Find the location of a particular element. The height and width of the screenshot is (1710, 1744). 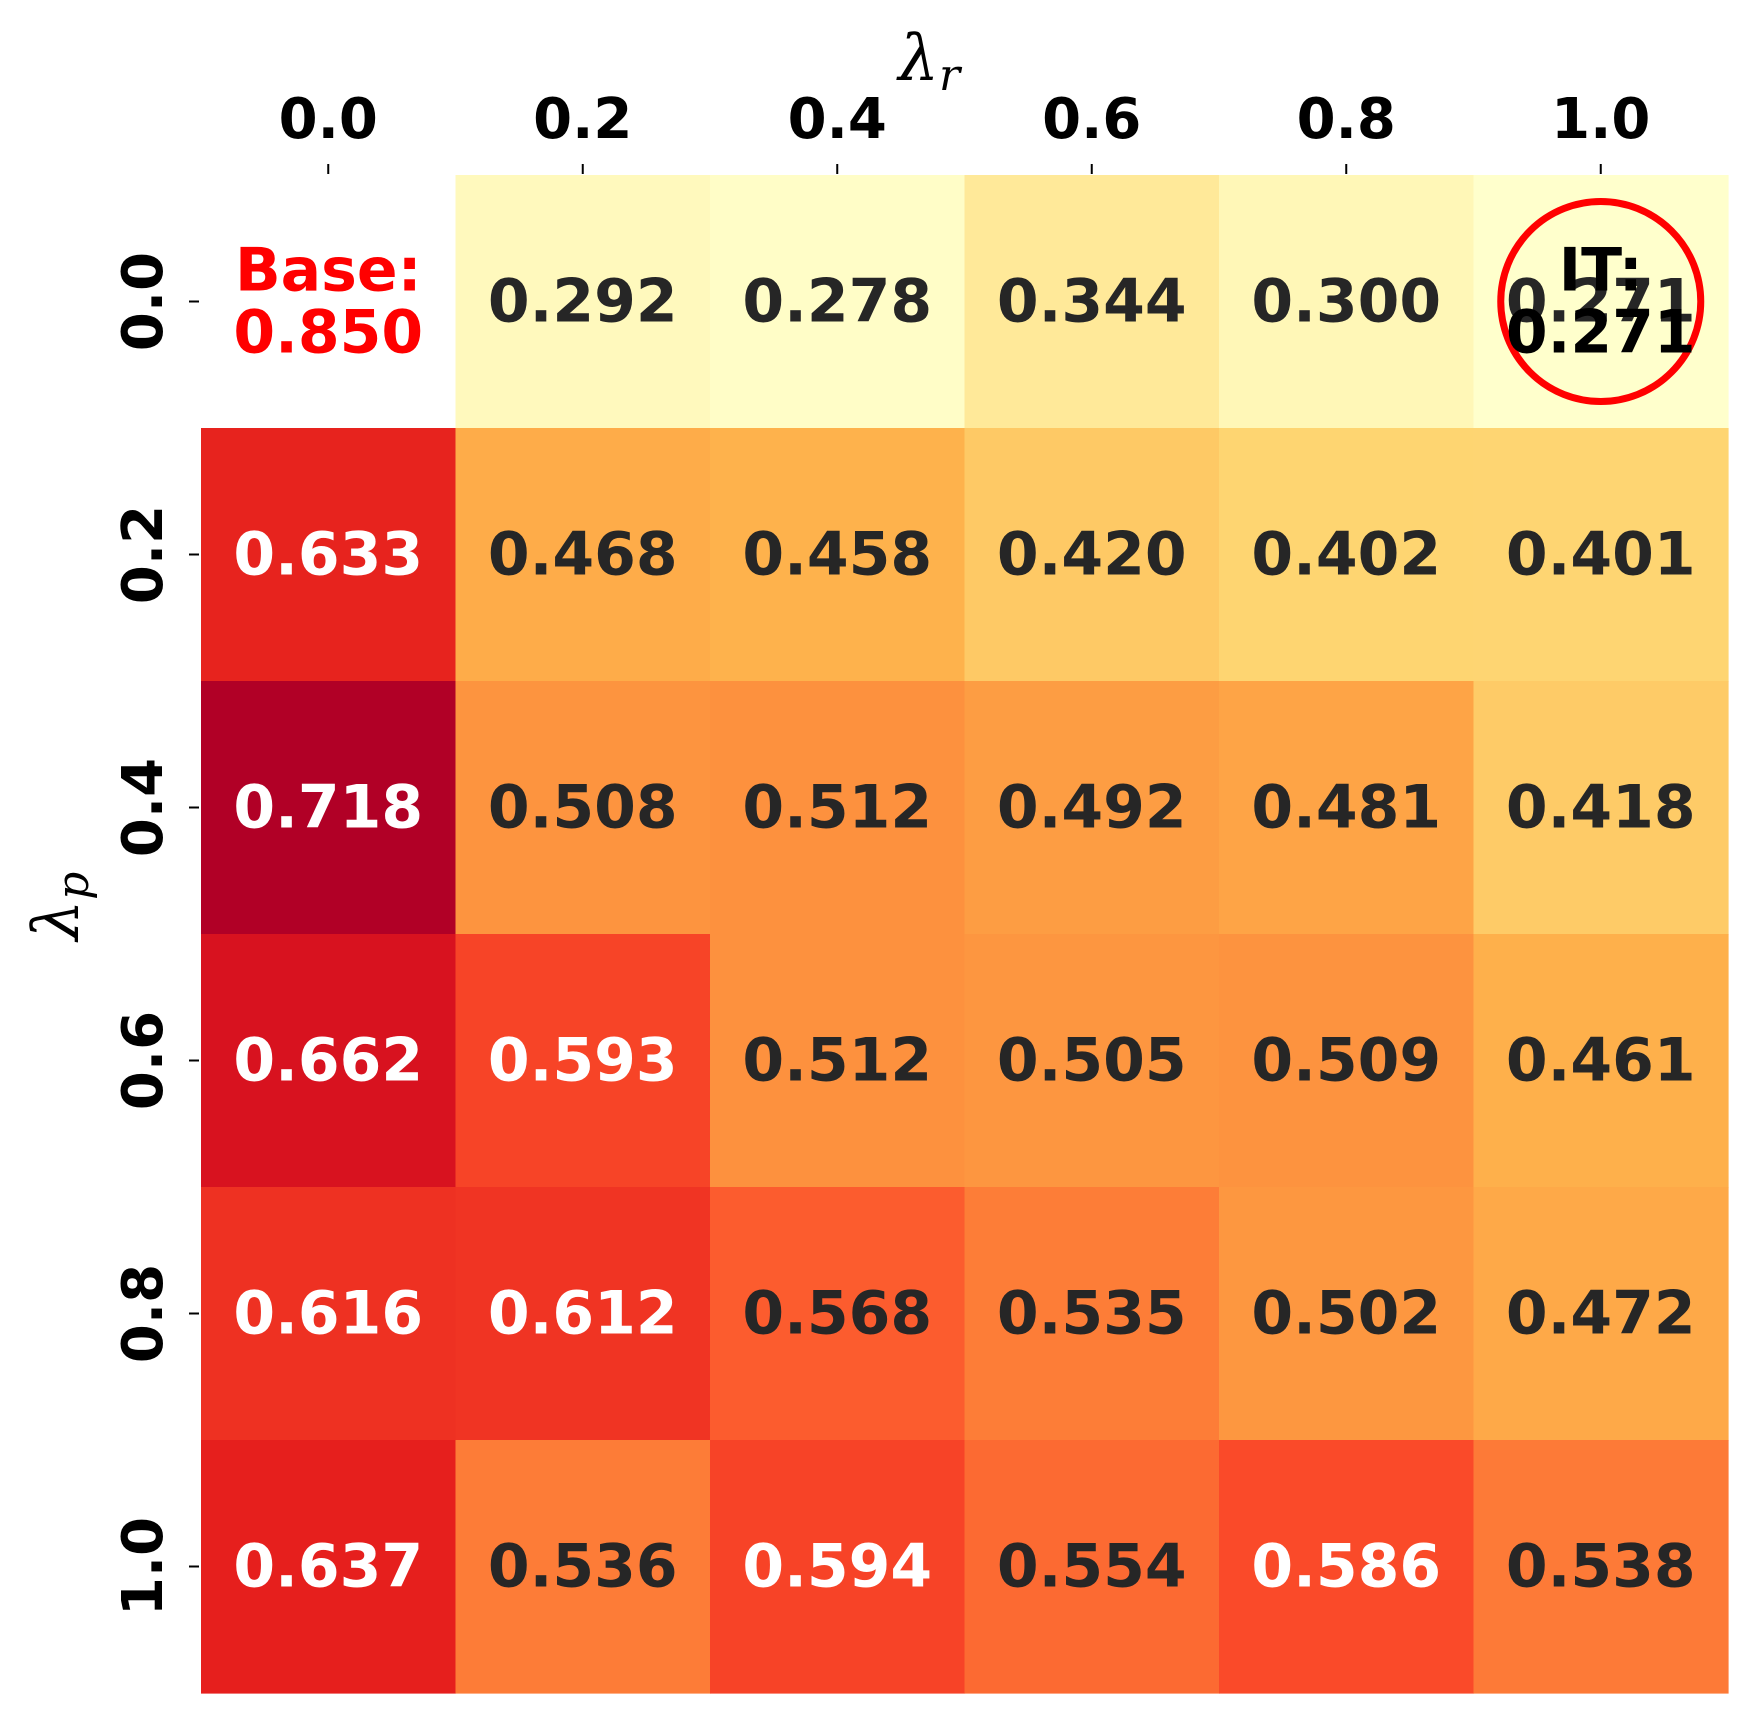

y-tick-label: 0.6 is located at coordinates (143, 1060).